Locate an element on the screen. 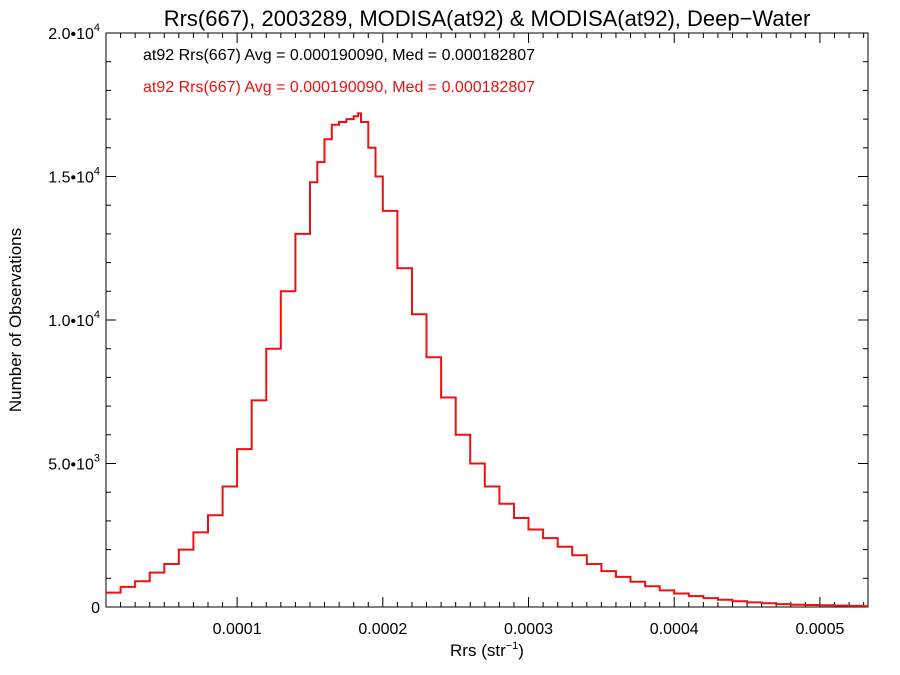 This screenshot has width=900, height=675. y-tick-label: 5.0•103 is located at coordinates (74, 463).